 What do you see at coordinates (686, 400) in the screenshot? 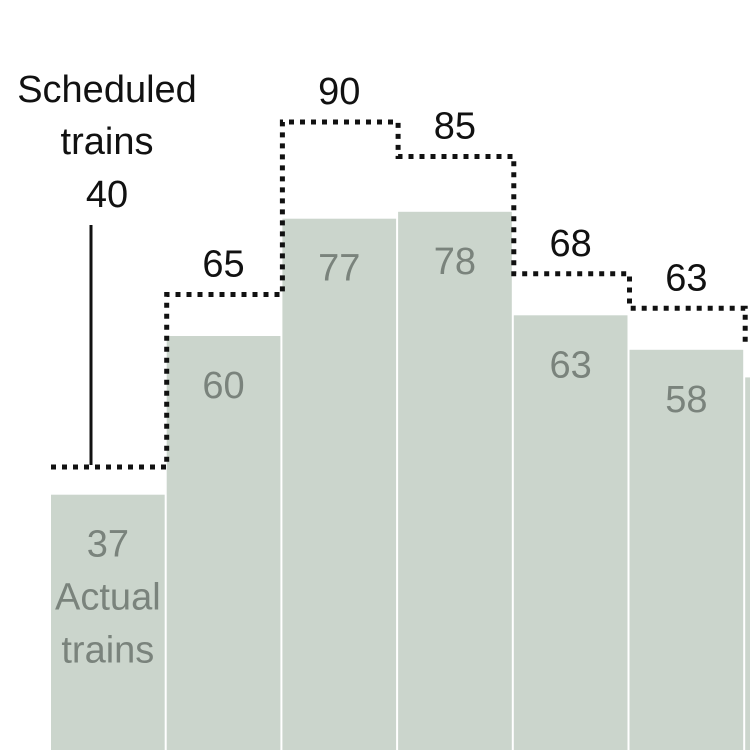
I see `actual-value-label: 58` at bounding box center [686, 400].